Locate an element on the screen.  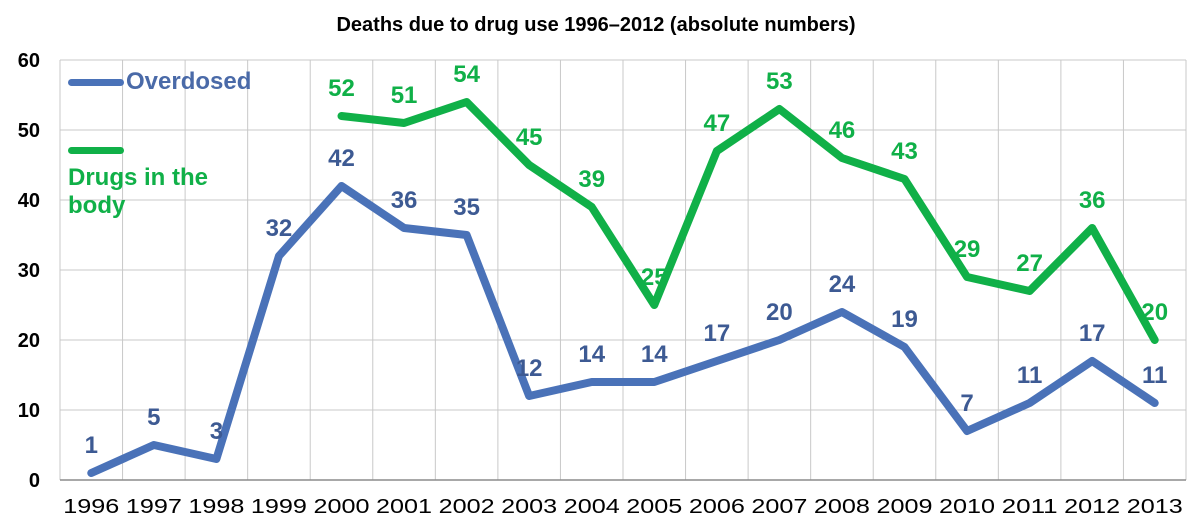
y-tick-label: 30 is located at coordinates (29, 271).